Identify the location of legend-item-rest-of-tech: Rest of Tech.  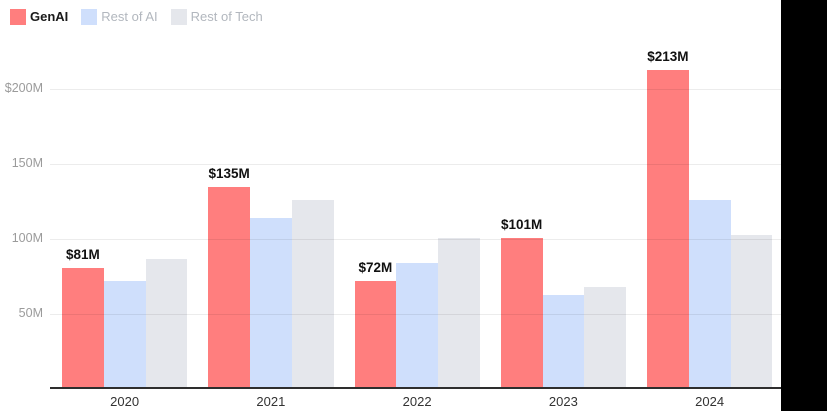
(216, 17).